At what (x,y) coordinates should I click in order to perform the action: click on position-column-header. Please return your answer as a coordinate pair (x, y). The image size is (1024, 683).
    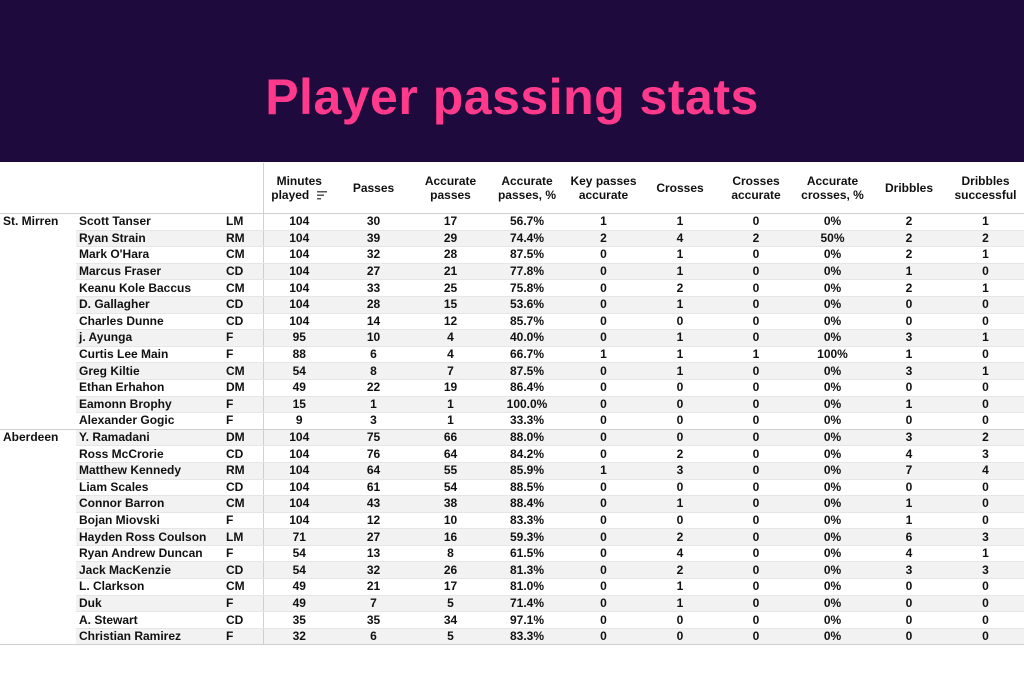
    Looking at the image, I should click on (243, 188).